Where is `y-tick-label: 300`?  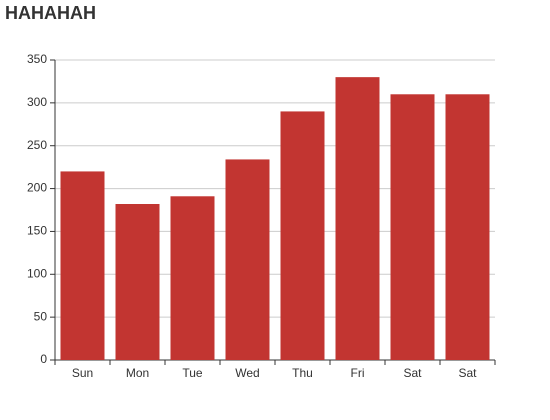 y-tick-label: 300 is located at coordinates (37, 102).